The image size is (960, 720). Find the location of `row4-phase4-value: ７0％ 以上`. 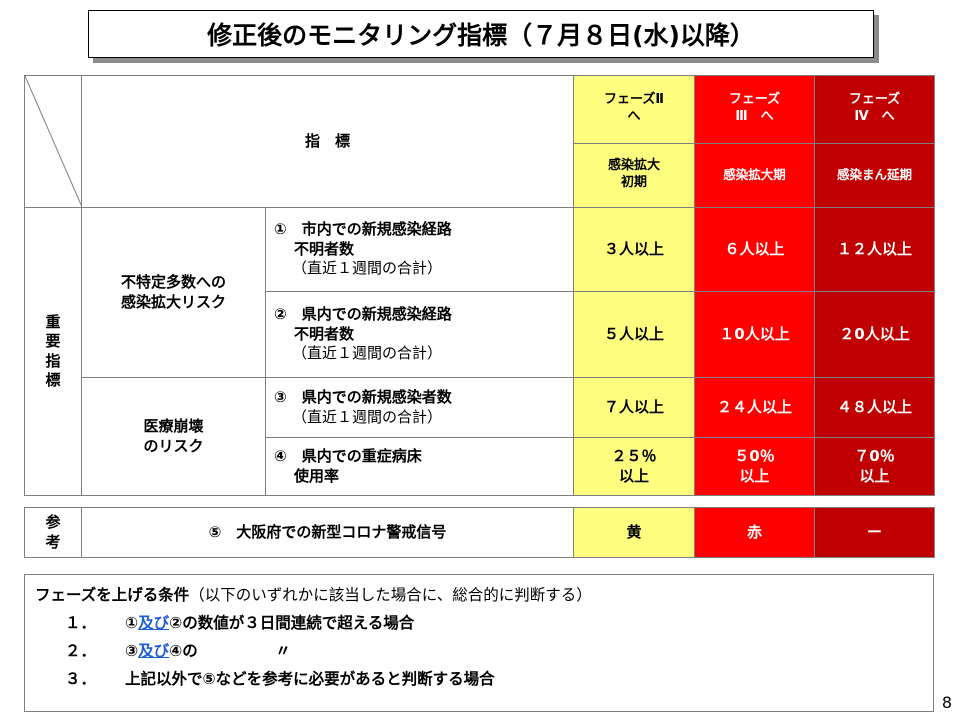

row4-phase4-value: ７0％ 以上 is located at coordinates (875, 466).